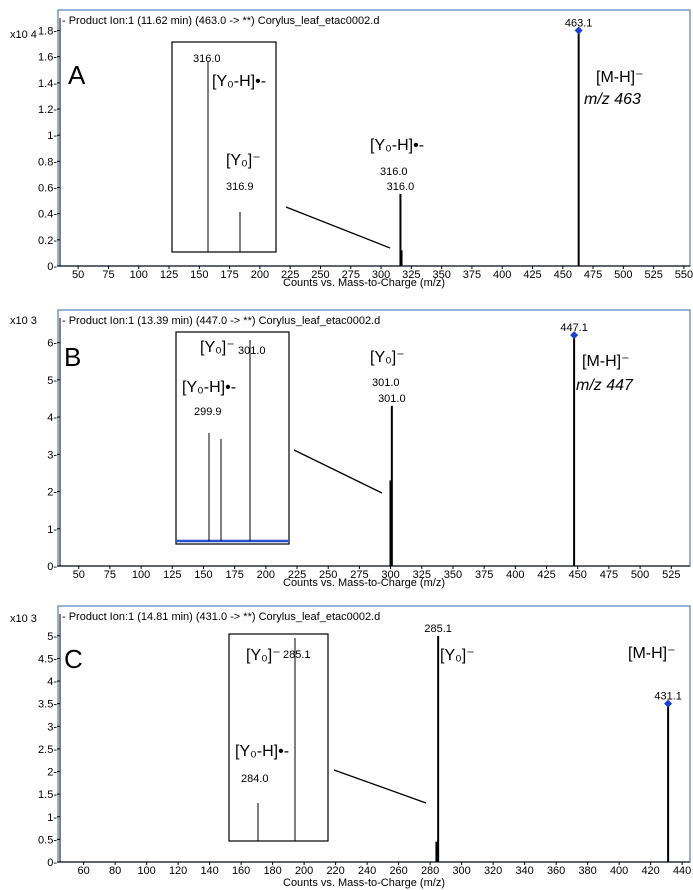 Image resolution: width=693 pixels, height=890 pixels. Describe the element at coordinates (272, 871) in the screenshot. I see `x-tick-label: 180` at that location.